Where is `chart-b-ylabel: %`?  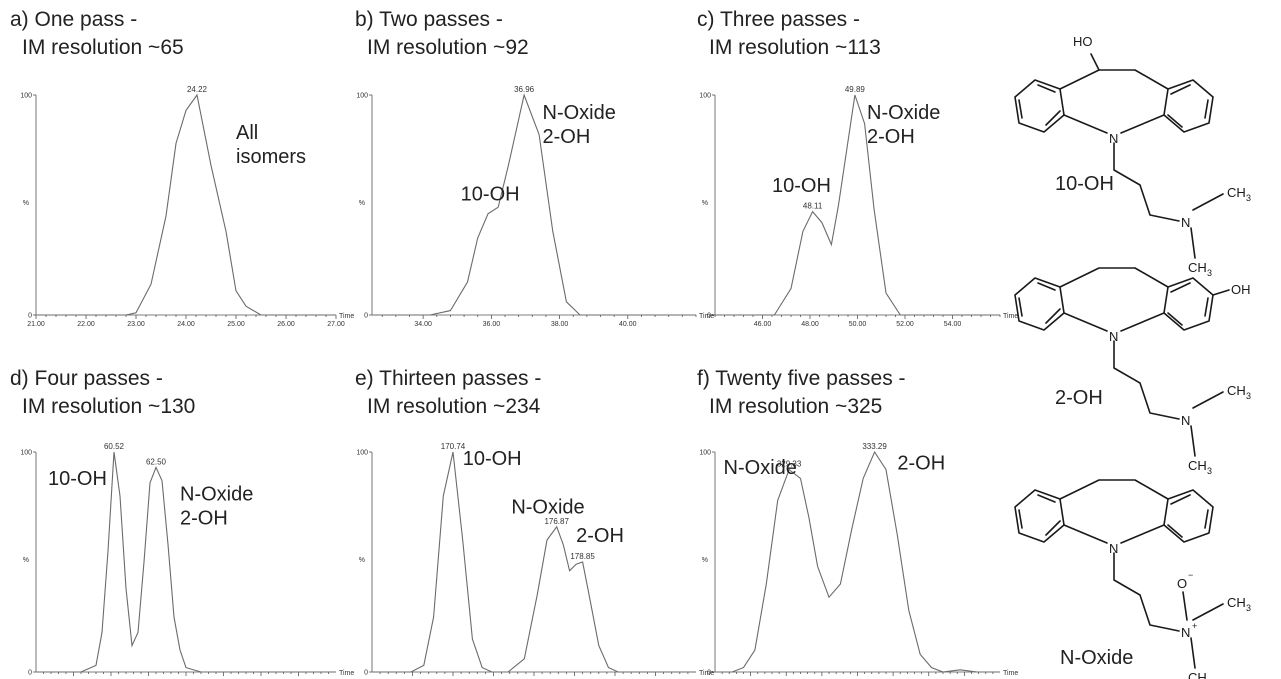
chart-b-ylabel: % is located at coordinates (362, 203).